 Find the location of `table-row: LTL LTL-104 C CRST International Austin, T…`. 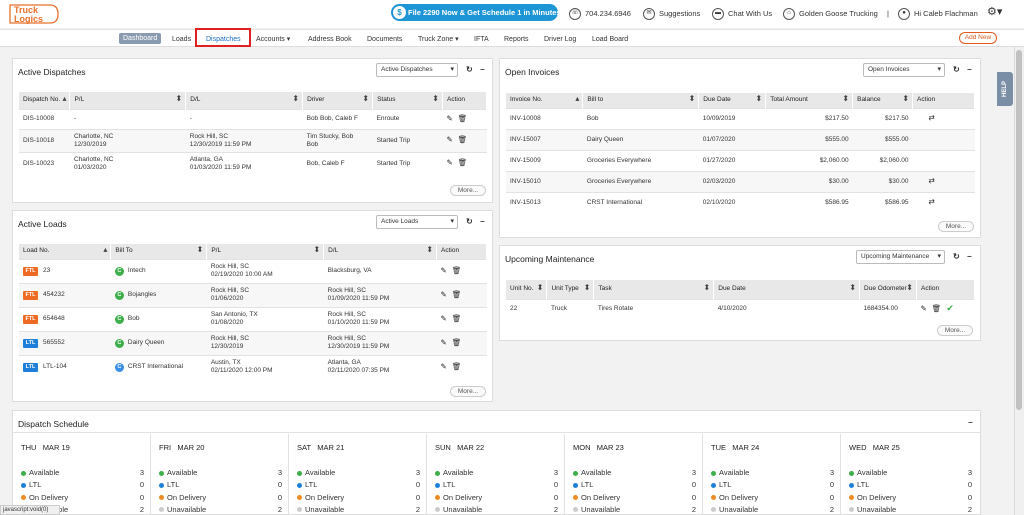

table-row: LTL LTL-104 C CRST International Austin, T… is located at coordinates (253, 366).